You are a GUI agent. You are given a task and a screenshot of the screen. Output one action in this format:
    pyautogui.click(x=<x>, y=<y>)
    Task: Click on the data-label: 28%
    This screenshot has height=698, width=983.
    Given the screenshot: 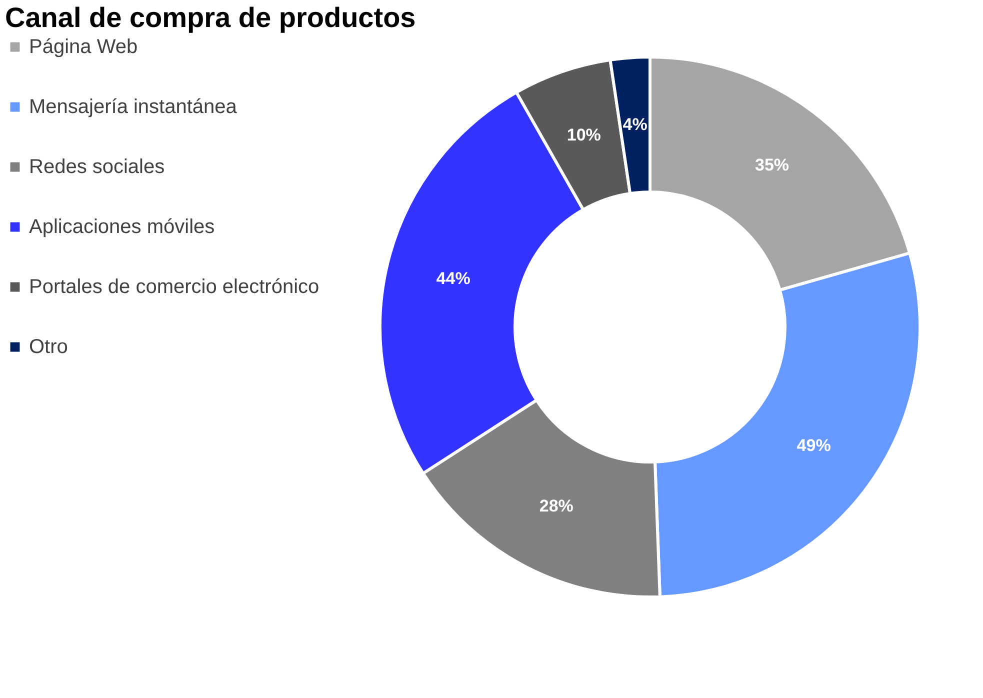 What is the action you would take?
    pyautogui.click(x=556, y=506)
    